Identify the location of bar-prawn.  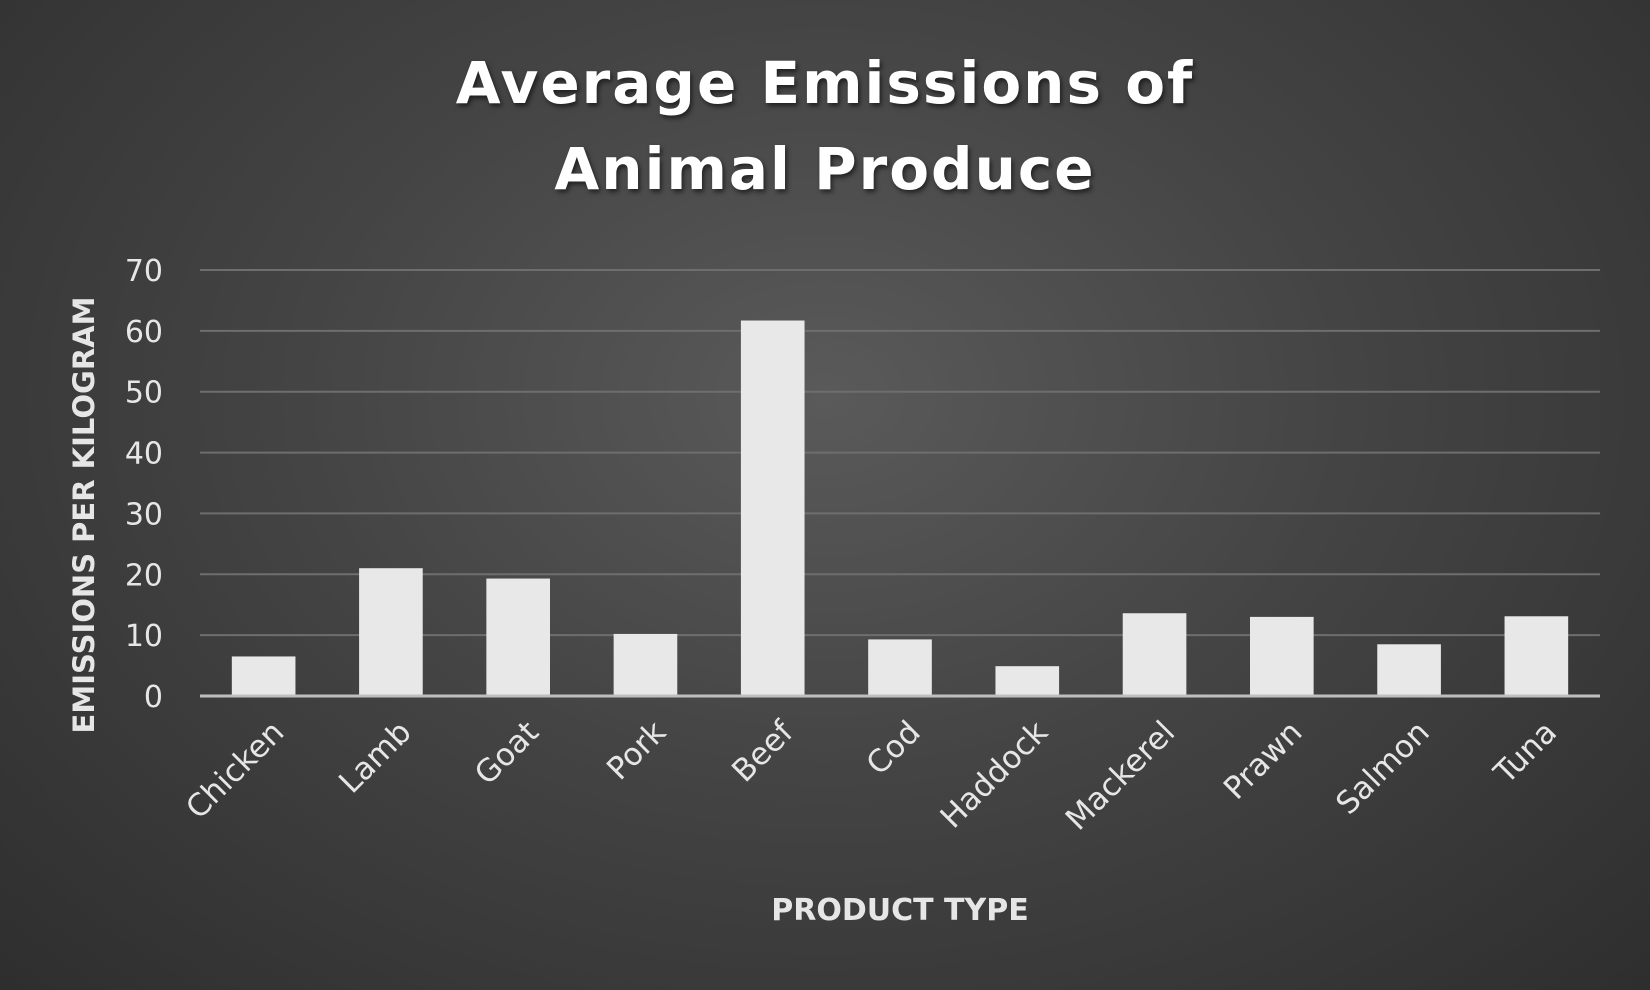
(1282, 656).